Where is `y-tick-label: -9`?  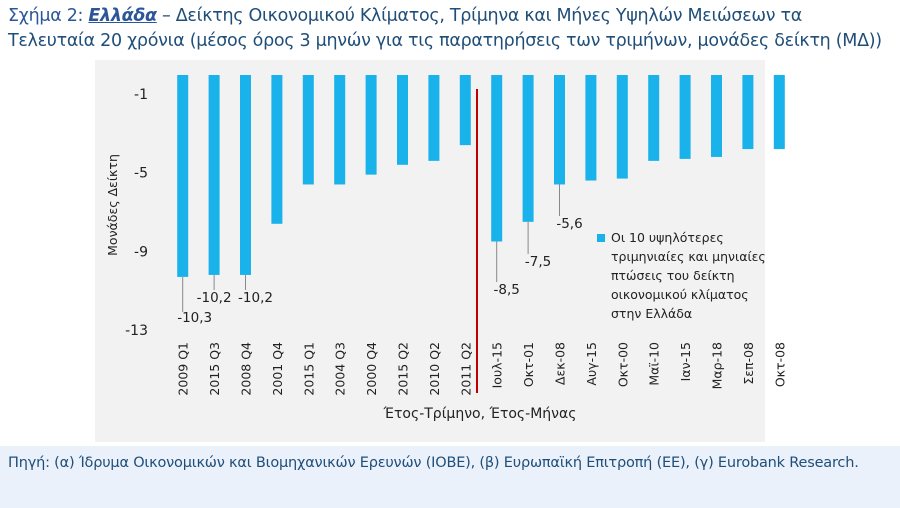
y-tick-label: -9 is located at coordinates (141, 252).